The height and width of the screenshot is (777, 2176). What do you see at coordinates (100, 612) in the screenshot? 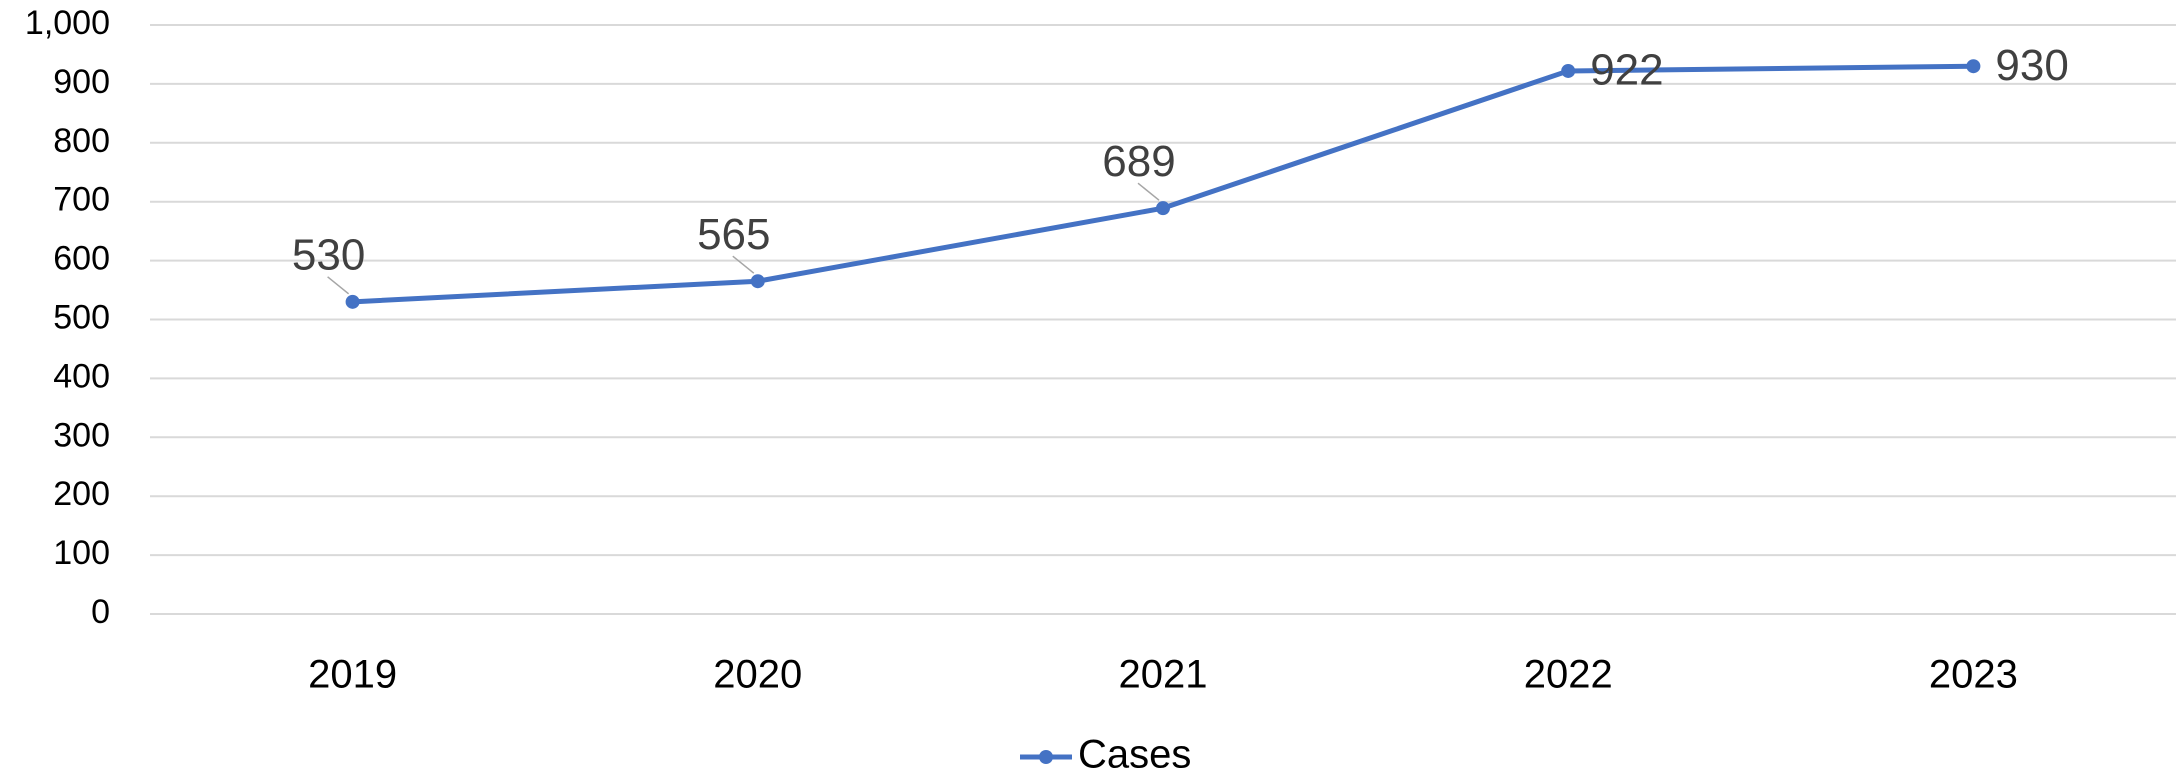
I see `y-tick-label: 0` at bounding box center [100, 612].